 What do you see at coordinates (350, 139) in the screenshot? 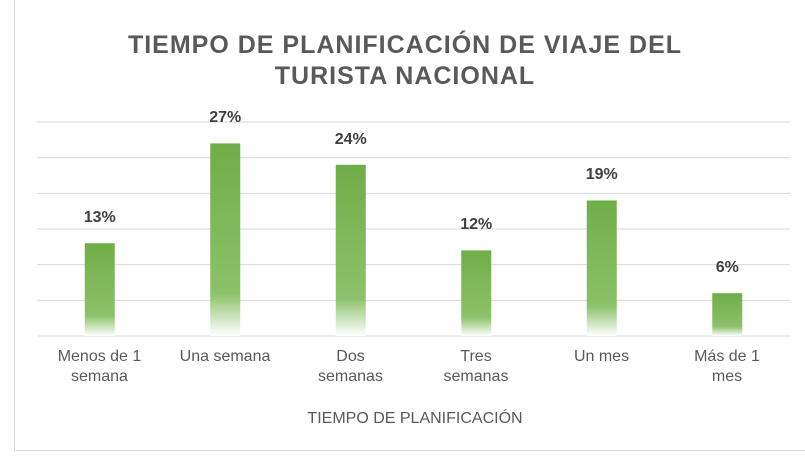
I see `data-label: 24%` at bounding box center [350, 139].